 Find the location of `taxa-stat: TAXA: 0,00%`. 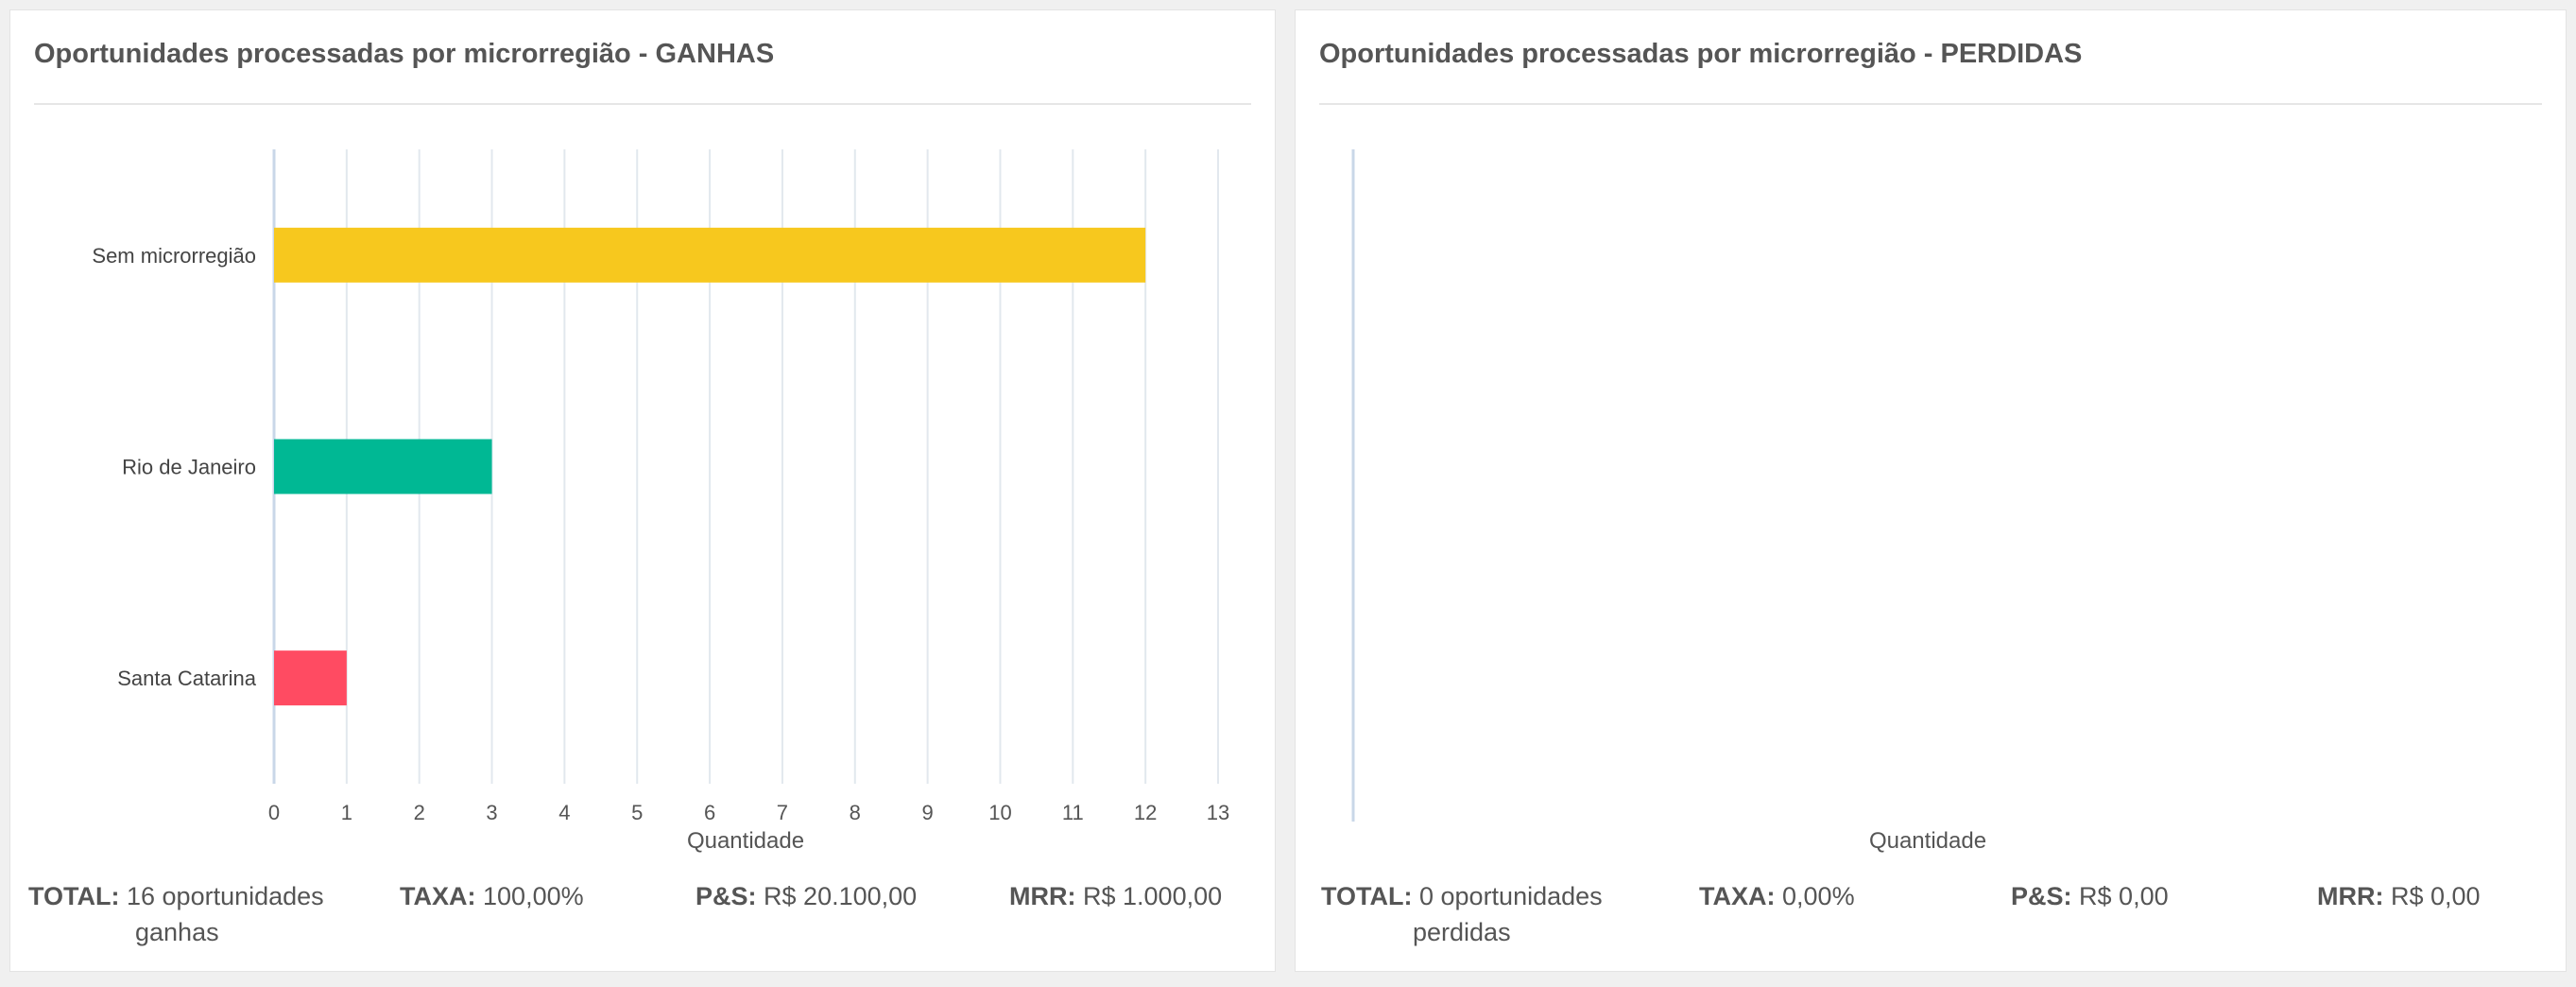

taxa-stat: TAXA: 0,00% is located at coordinates (1777, 896).